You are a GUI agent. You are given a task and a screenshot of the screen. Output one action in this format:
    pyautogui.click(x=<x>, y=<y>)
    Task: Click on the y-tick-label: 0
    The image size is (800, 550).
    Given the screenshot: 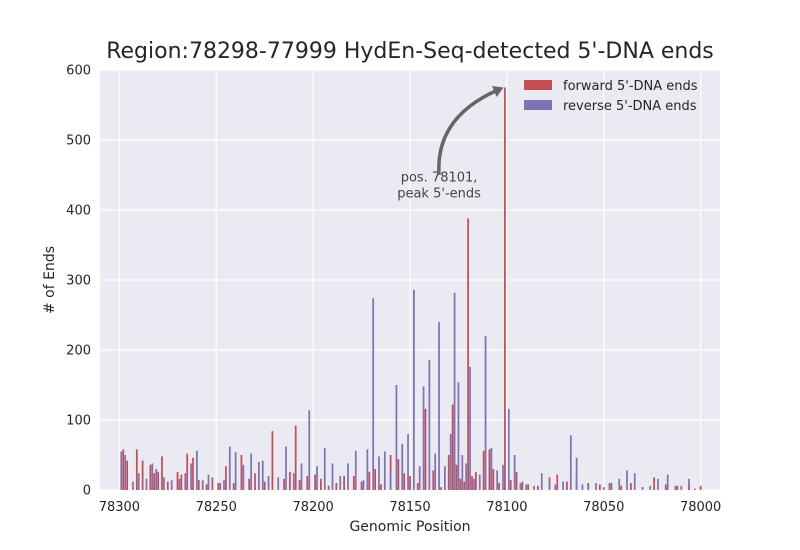 What is the action you would take?
    pyautogui.click(x=87, y=491)
    